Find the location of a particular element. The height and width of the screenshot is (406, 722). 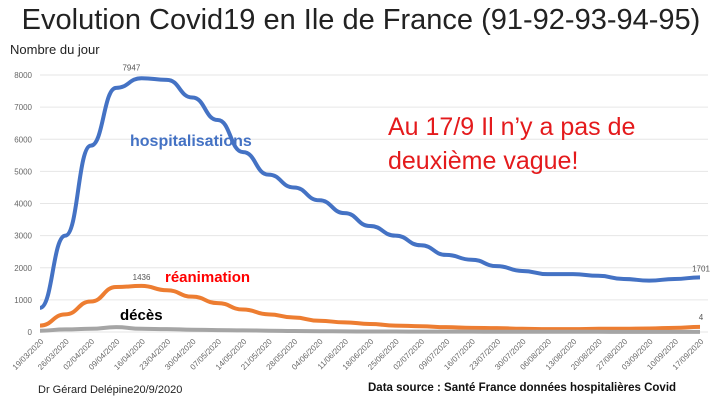

end-data-label: 1701 is located at coordinates (701, 268).